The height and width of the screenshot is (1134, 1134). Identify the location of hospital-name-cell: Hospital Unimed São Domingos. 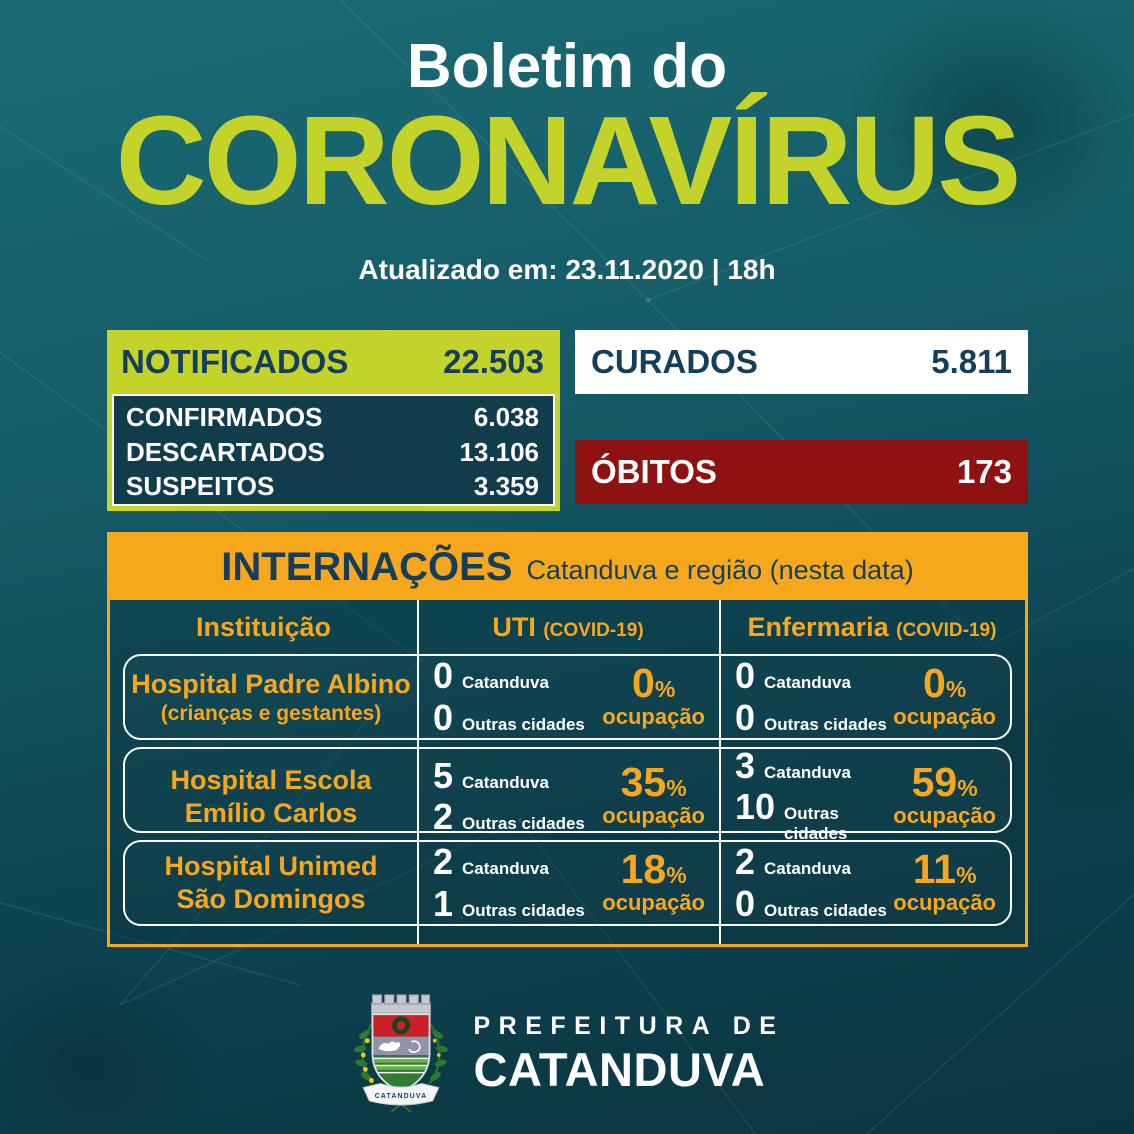
(271, 883).